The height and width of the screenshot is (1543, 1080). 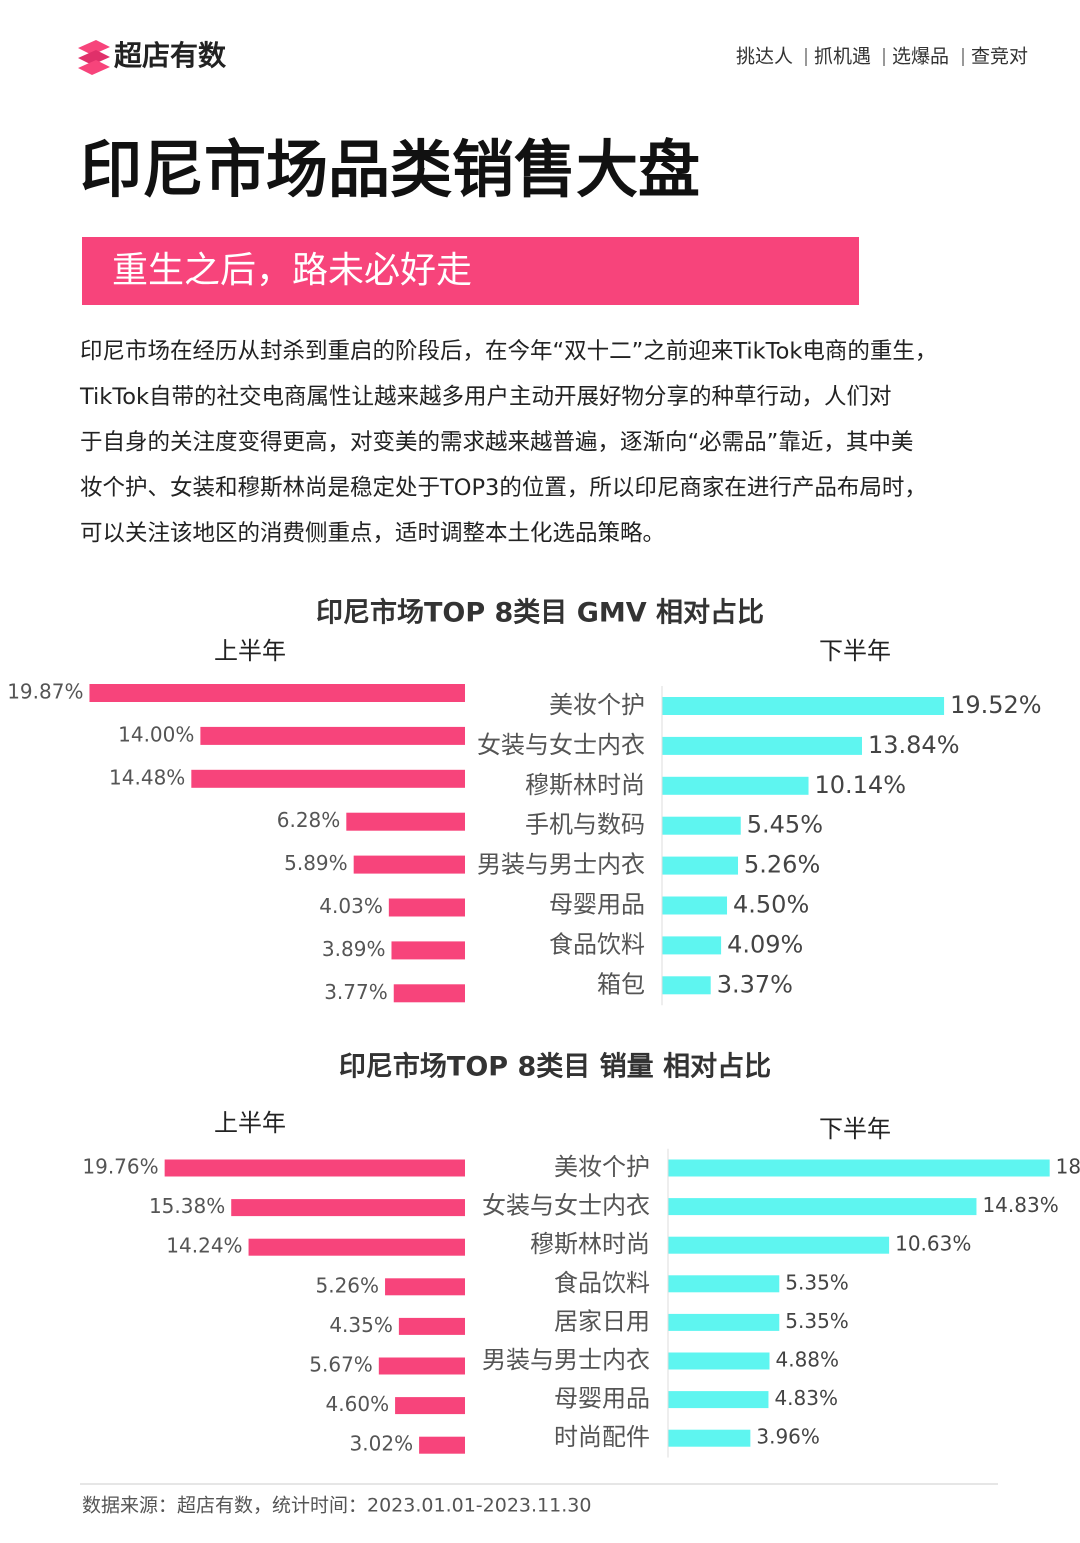 I want to click on value-label: 3.96%, so click(x=788, y=1437).